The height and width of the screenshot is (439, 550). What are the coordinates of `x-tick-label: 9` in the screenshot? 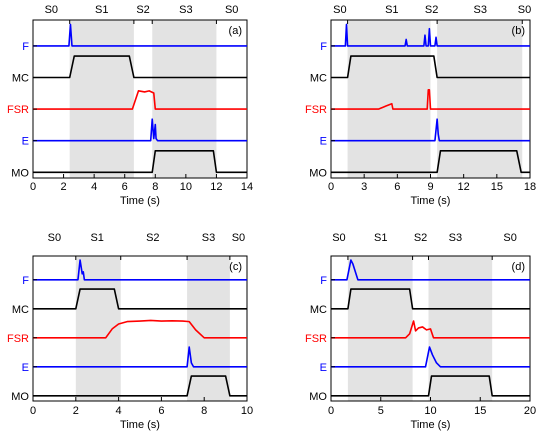 It's located at (430, 187).